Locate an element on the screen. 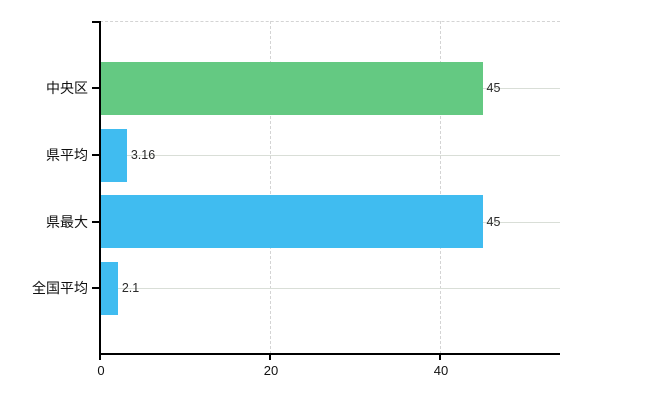 The image size is (650, 400). bar-県平均 is located at coordinates (114, 155).